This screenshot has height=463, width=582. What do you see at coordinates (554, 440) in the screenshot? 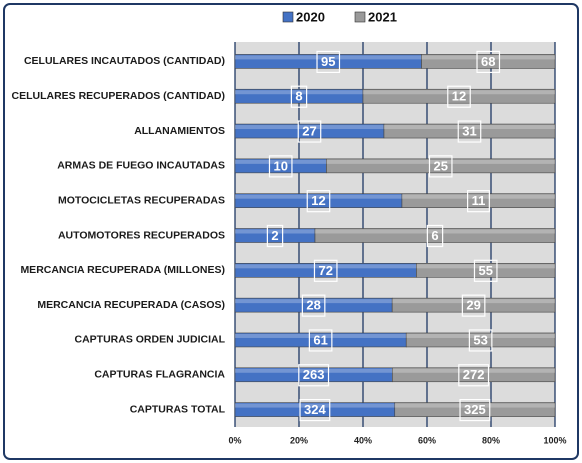
I see `x-tick-label: 100%` at bounding box center [554, 440].